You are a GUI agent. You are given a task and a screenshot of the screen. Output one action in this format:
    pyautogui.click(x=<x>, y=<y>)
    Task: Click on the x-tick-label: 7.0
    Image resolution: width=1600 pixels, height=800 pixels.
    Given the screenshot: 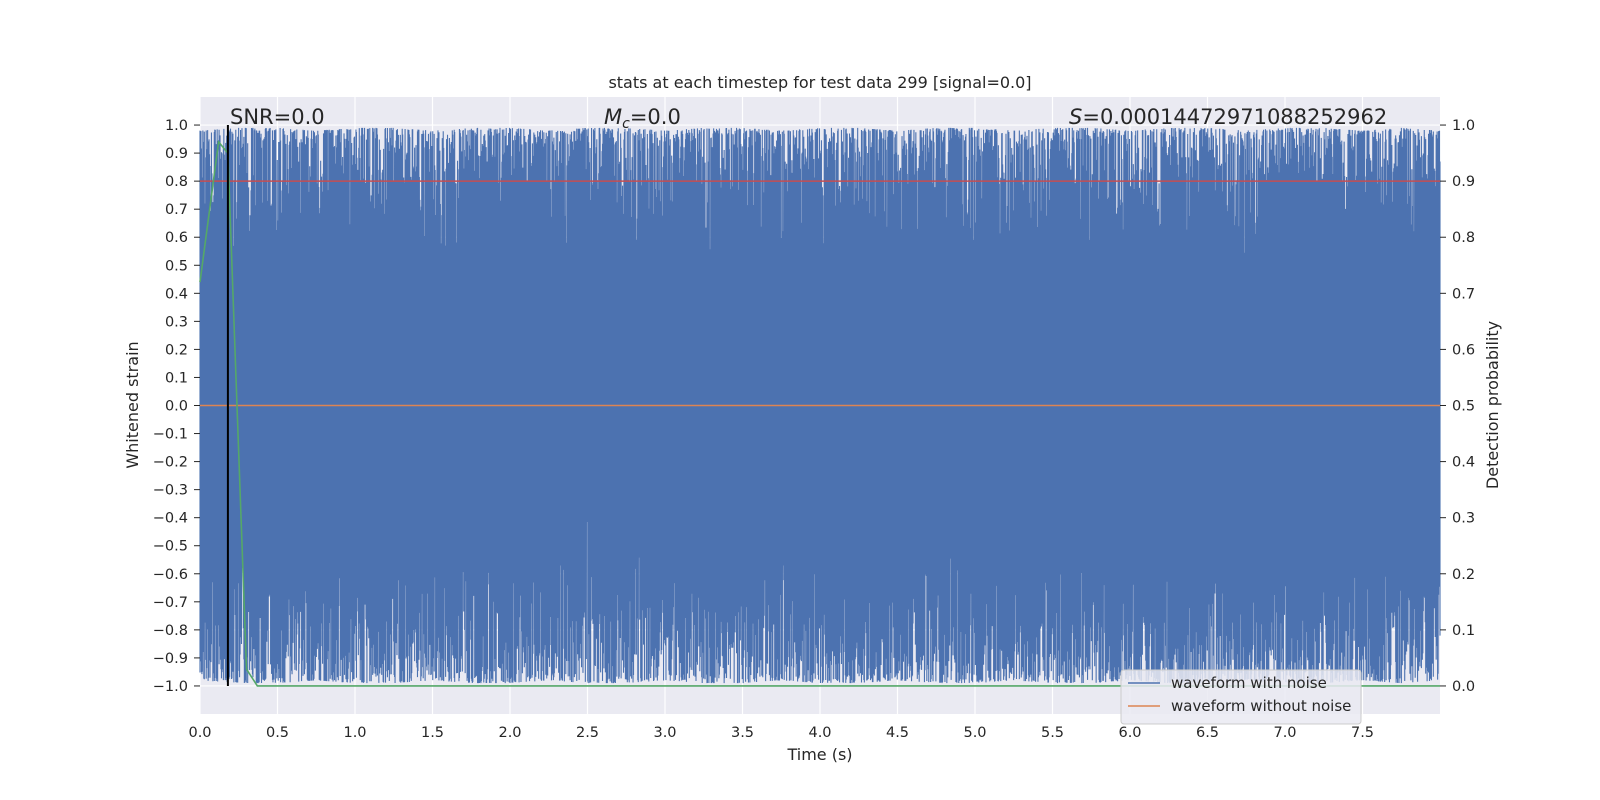 What is the action you would take?
    pyautogui.click(x=1284, y=733)
    